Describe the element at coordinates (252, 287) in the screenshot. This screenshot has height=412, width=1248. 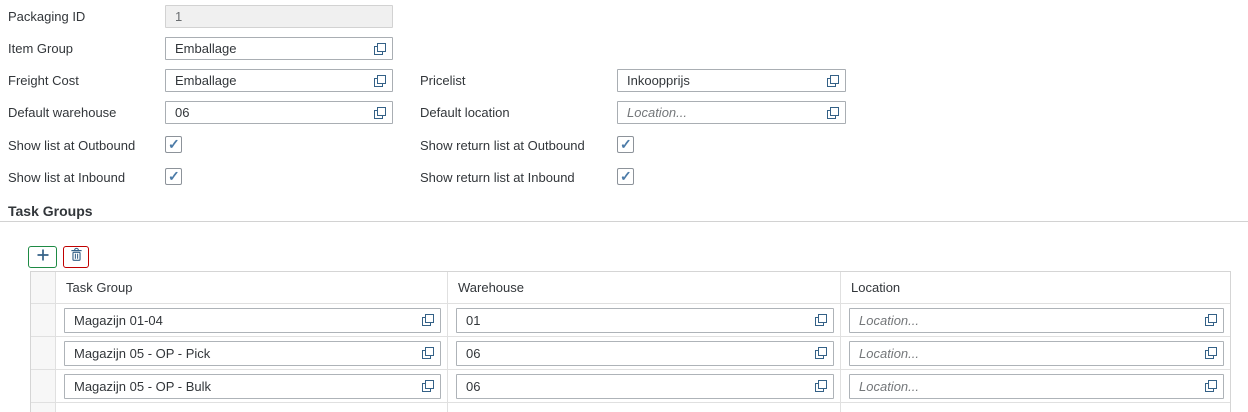
I see `column-header-task-group: Task Group` at that location.